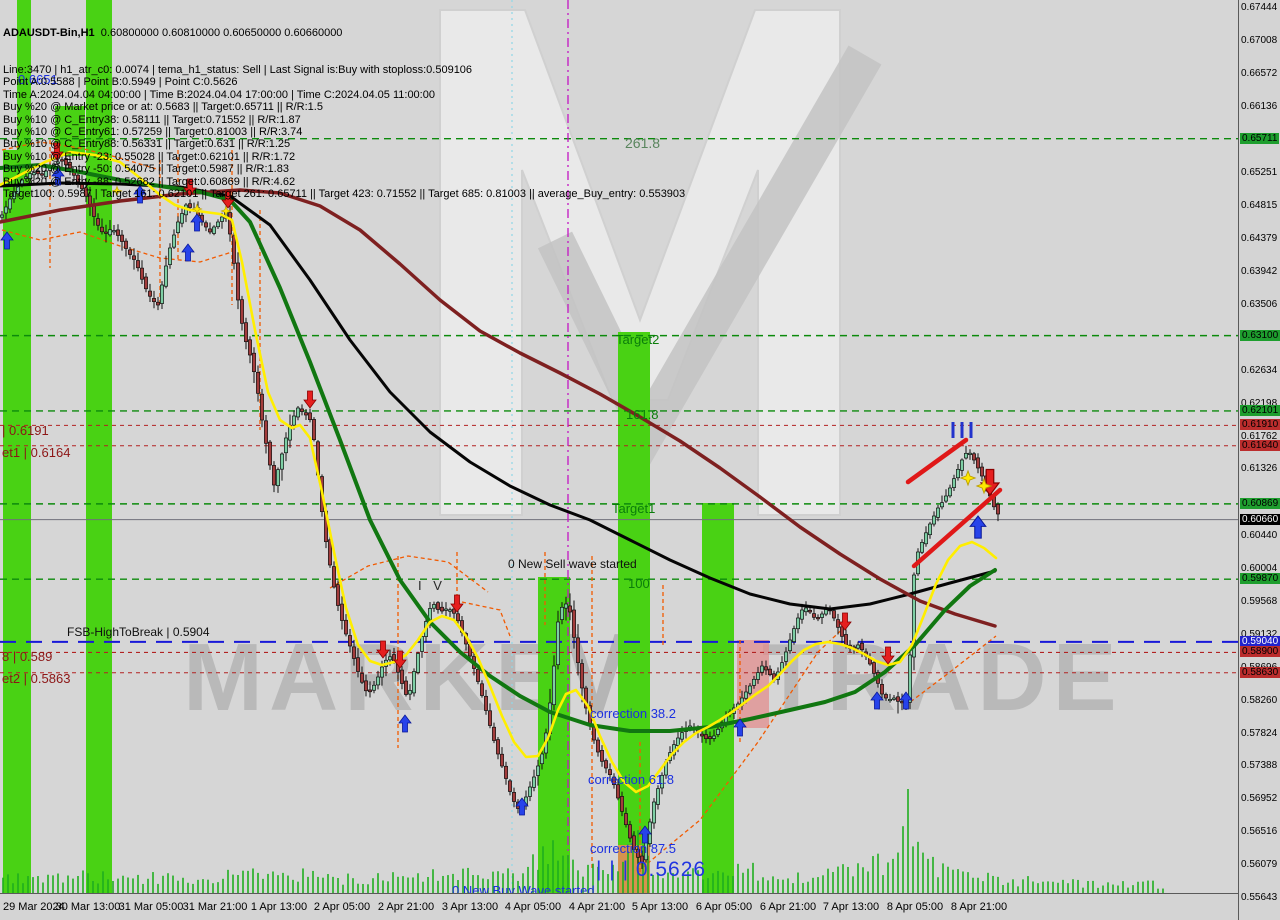 The height and width of the screenshot is (920, 1280). Describe the element at coordinates (942, 677) in the screenshot. I see `svg-text: TRADE` at that location.